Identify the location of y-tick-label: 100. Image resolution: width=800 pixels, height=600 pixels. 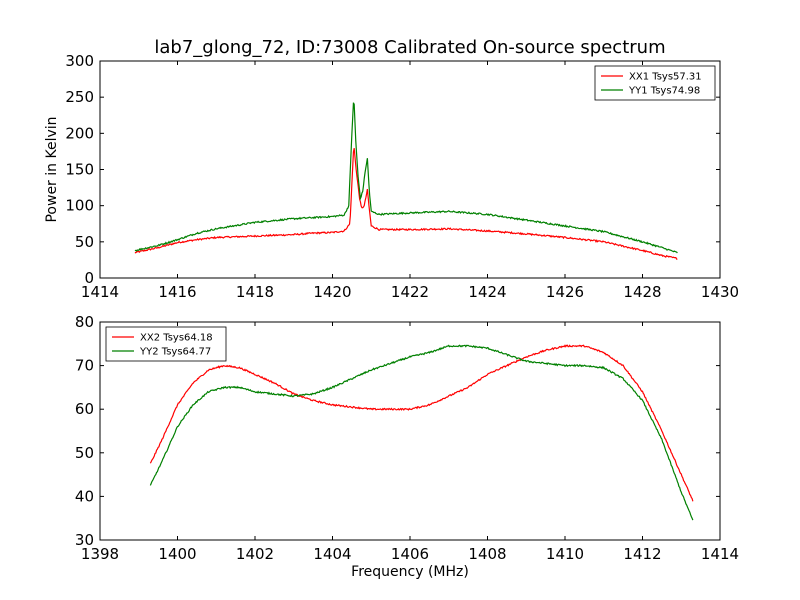
(79, 206).